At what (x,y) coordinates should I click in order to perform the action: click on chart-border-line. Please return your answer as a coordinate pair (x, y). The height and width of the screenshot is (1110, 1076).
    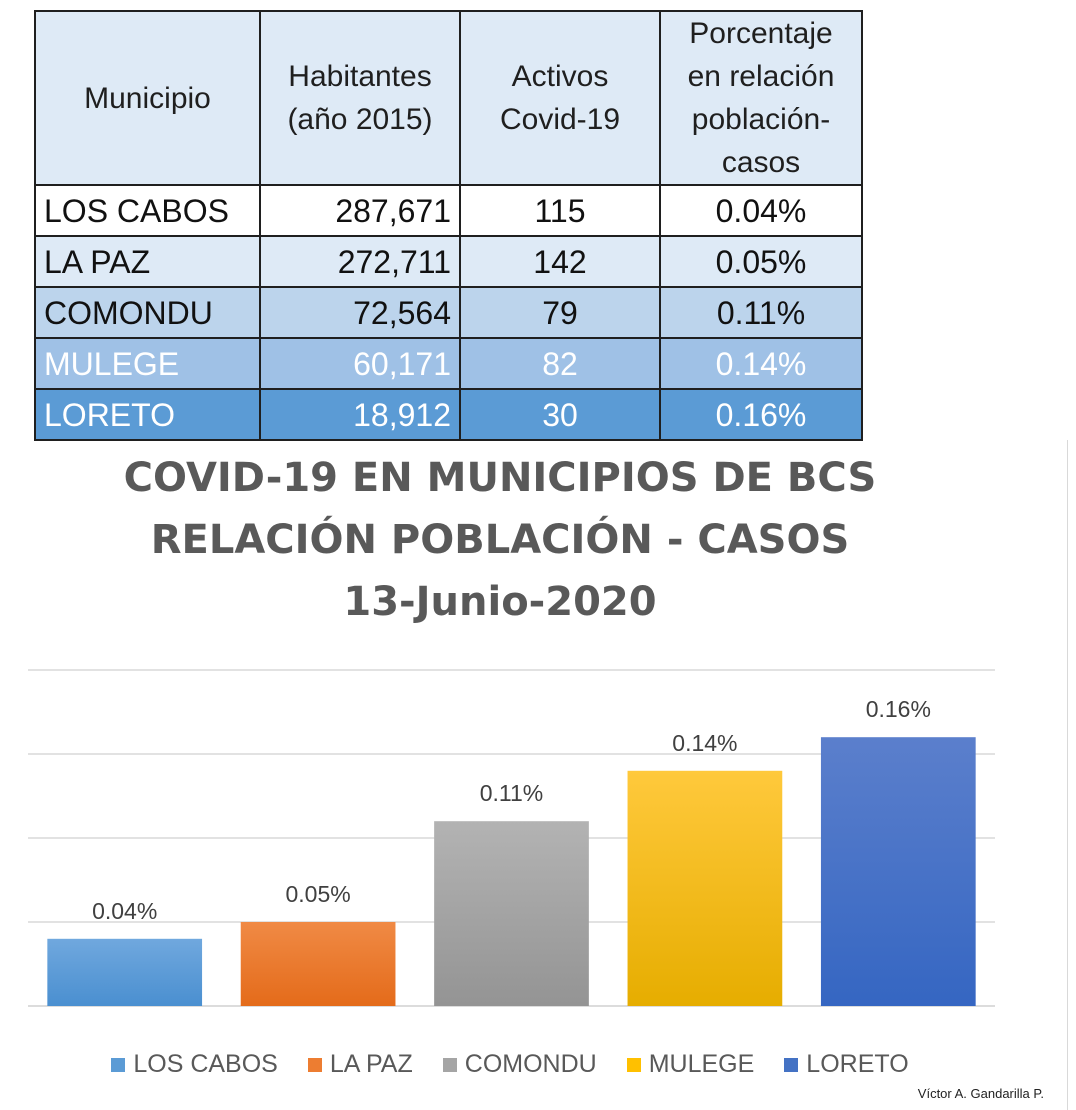
    Looking at the image, I should click on (1067, 775).